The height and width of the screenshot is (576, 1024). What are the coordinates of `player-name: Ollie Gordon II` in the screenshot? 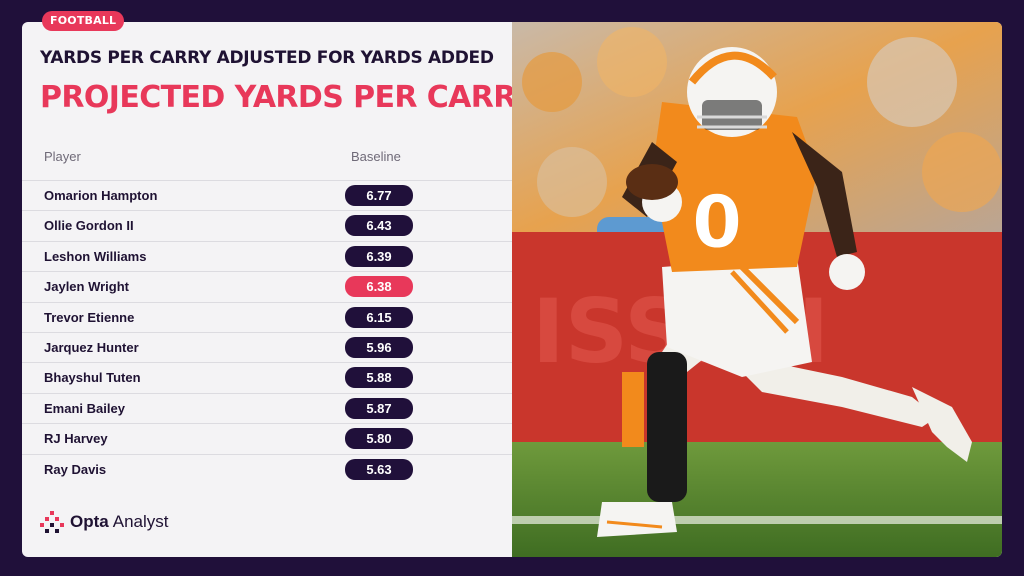 It's located at (89, 226).